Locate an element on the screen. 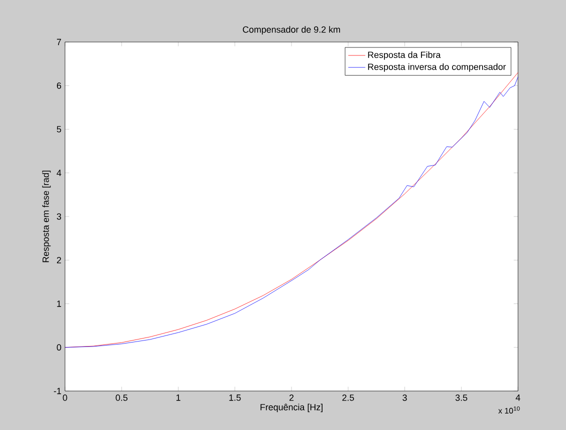 The image size is (566, 430). chart-title: Compensador de 9.2 km is located at coordinates (291, 30).